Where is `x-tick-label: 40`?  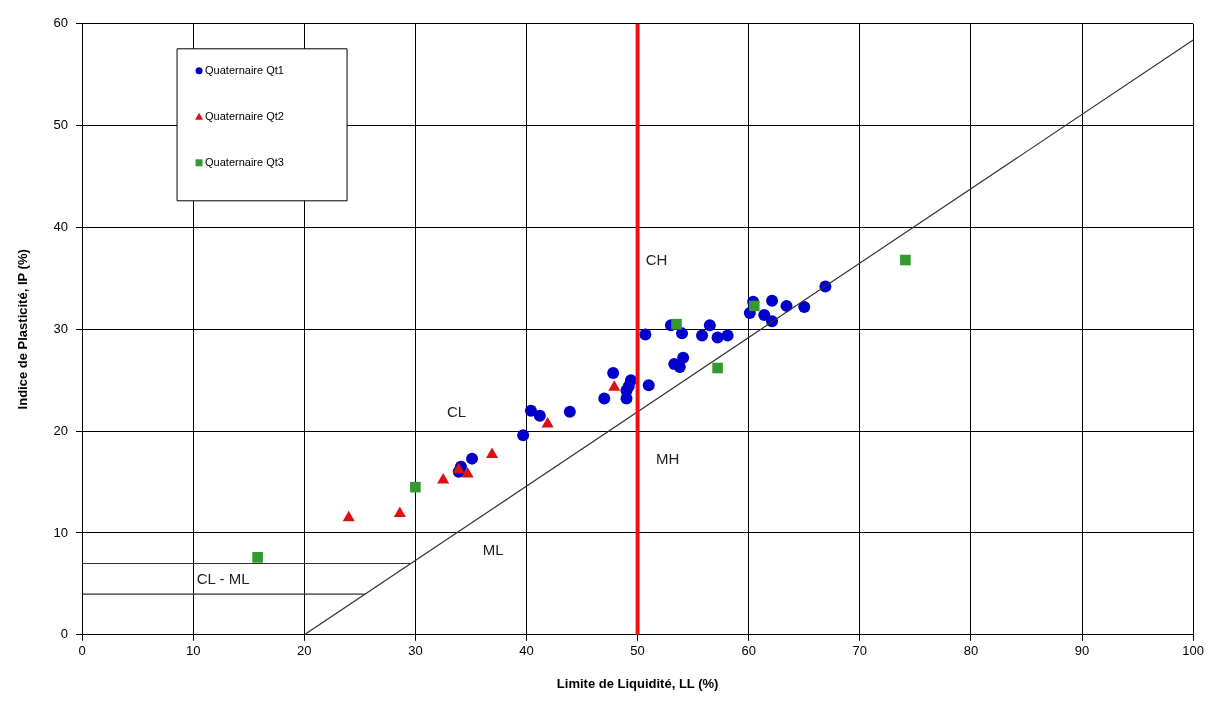 x-tick-label: 40 is located at coordinates (526, 651).